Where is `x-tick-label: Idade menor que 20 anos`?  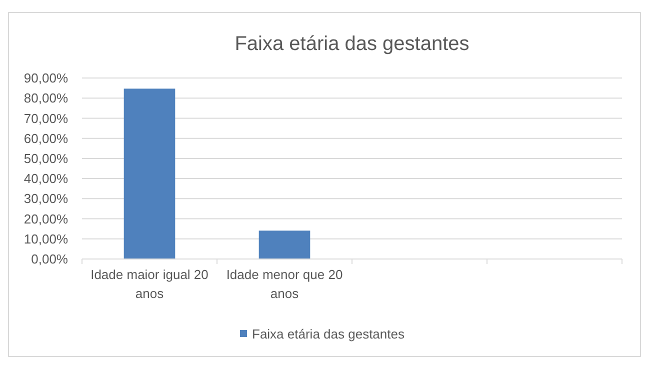 x-tick-label: Idade menor que 20 anos is located at coordinates (284, 284).